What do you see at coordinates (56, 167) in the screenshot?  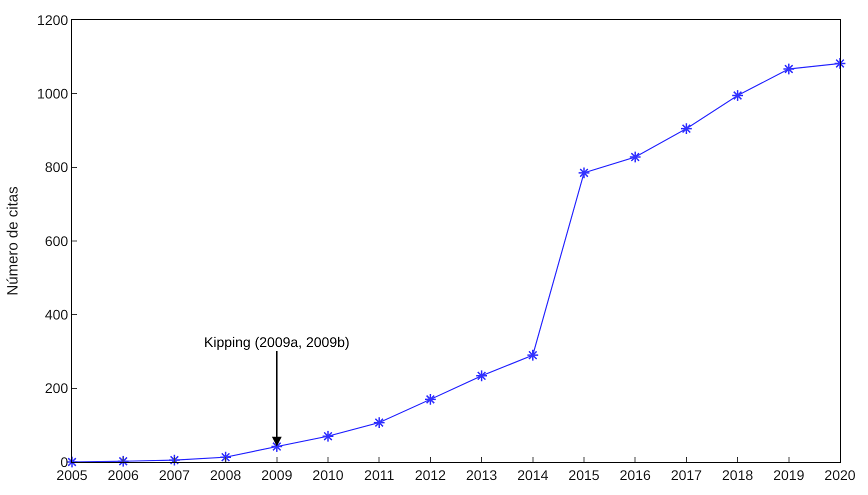 I see `y-tick-label: 800` at bounding box center [56, 167].